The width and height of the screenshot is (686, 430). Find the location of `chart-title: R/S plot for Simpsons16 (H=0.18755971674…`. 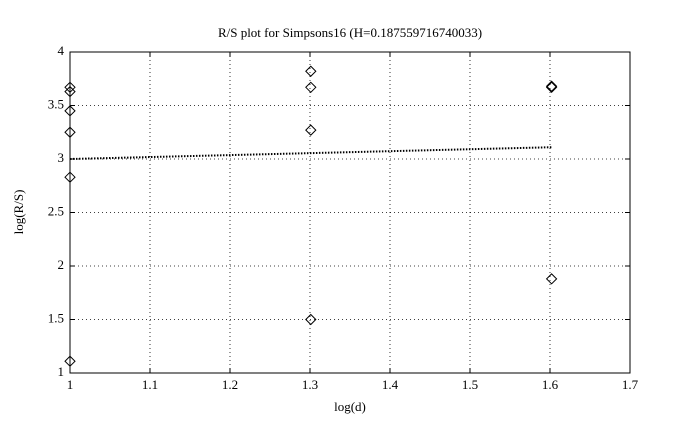

chart-title: R/S plot for Simpsons16 (H=0.18755971674… is located at coordinates (350, 32).